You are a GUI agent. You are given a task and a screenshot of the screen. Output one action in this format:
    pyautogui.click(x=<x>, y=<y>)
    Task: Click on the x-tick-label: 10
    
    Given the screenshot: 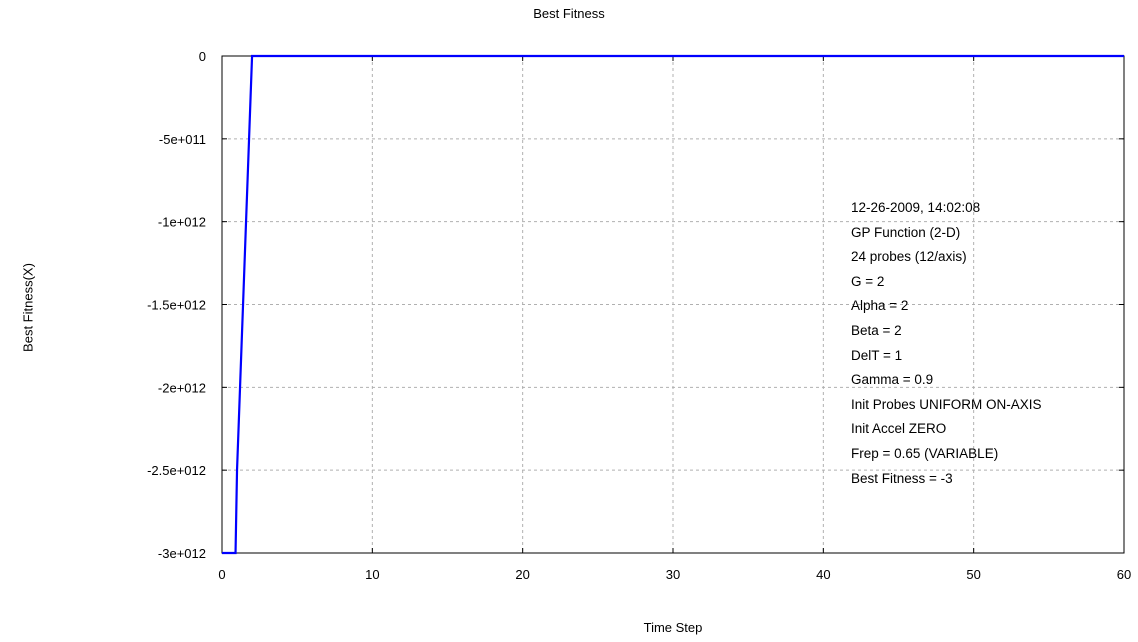 What is the action you would take?
    pyautogui.click(x=372, y=574)
    